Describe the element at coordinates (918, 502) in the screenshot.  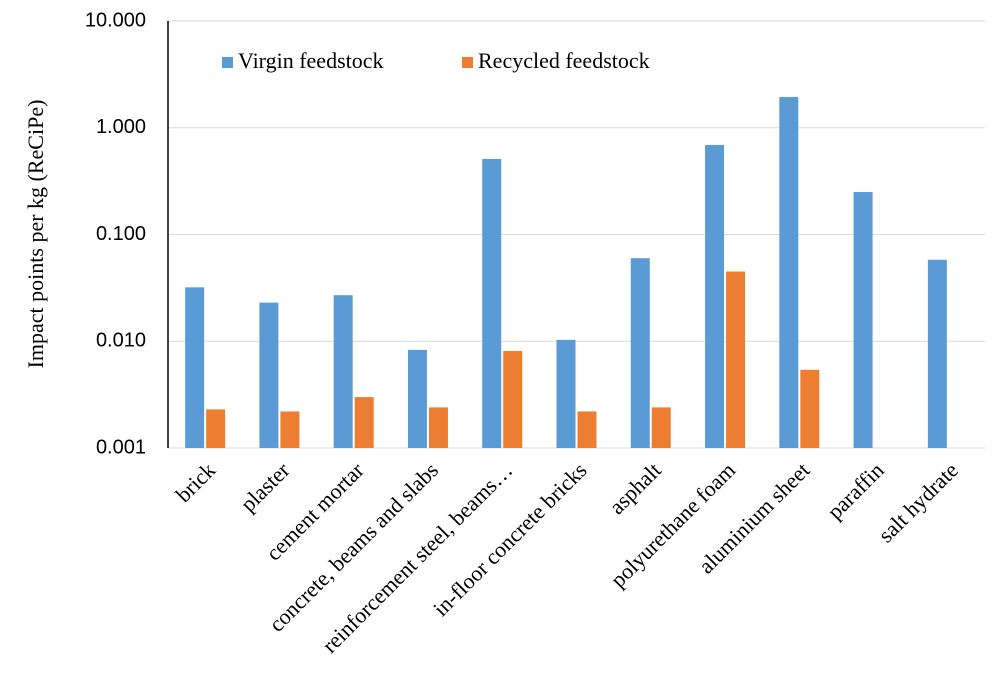
I see `x-tick-label: salt hydrate` at that location.